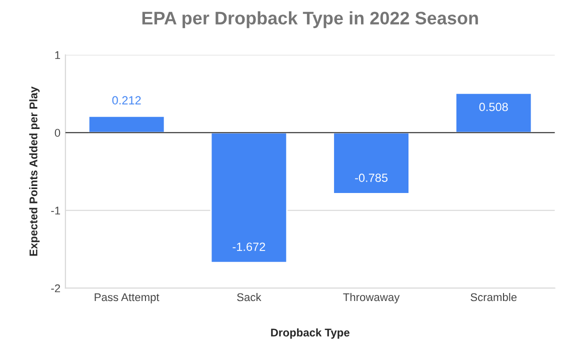 Image resolution: width=569 pixels, height=343 pixels. What do you see at coordinates (55, 288) in the screenshot?
I see `y-tick-label: -2` at bounding box center [55, 288].